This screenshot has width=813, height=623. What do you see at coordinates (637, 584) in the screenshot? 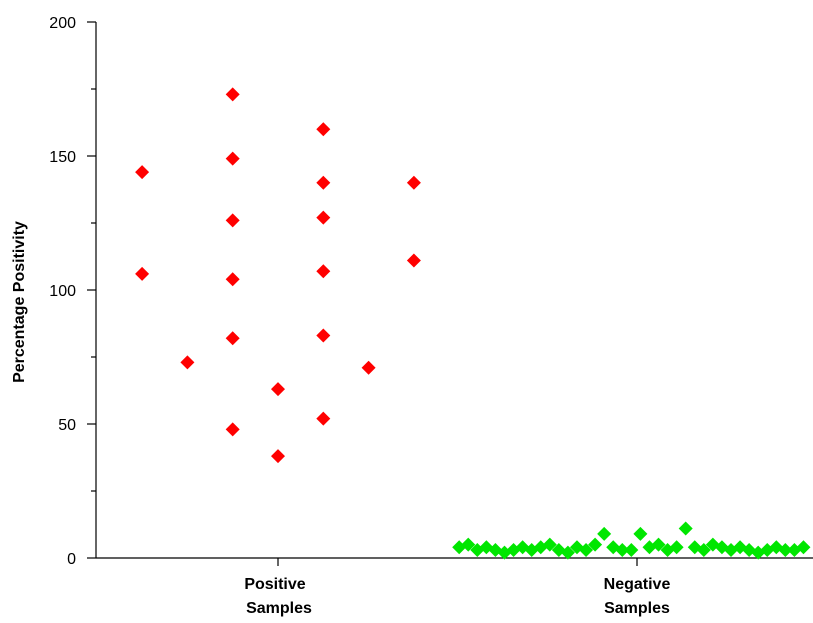
I see `category-label-negative-line1: Negative` at bounding box center [637, 584].